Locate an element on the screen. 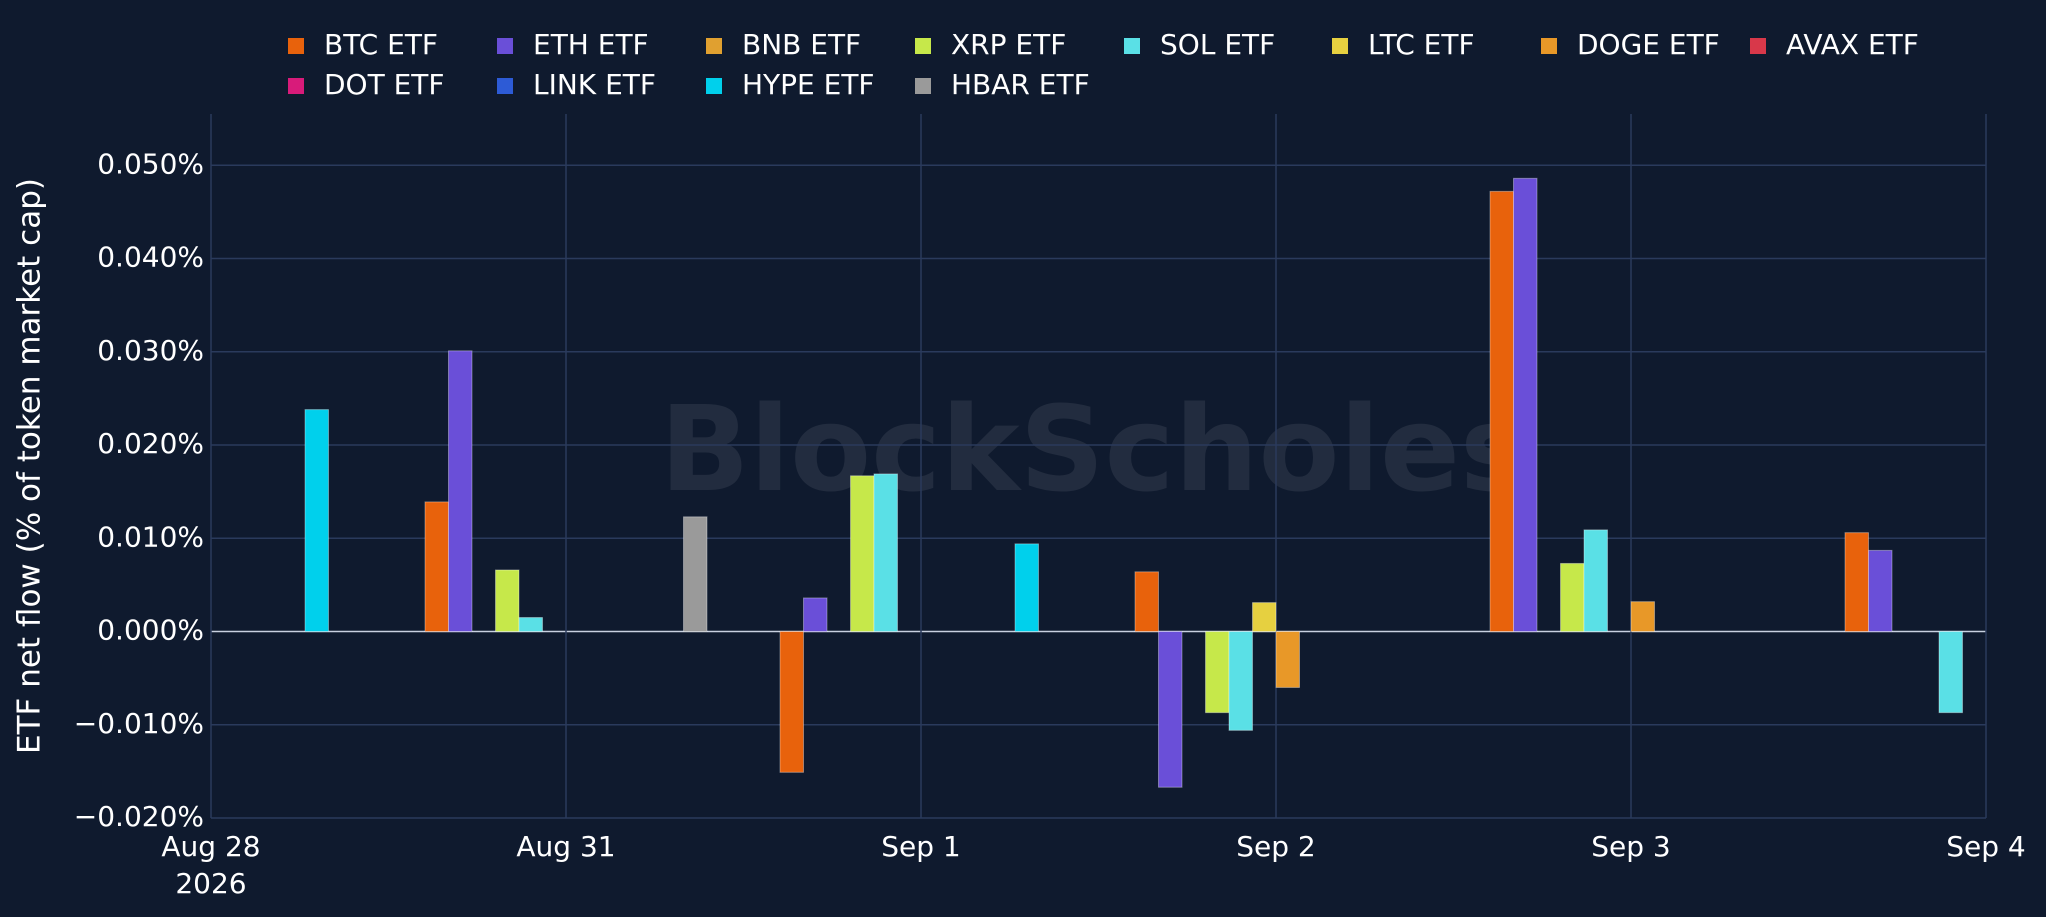 This screenshot has height=917, width=2046. legend-item: DOT ETF is located at coordinates (366, 84).